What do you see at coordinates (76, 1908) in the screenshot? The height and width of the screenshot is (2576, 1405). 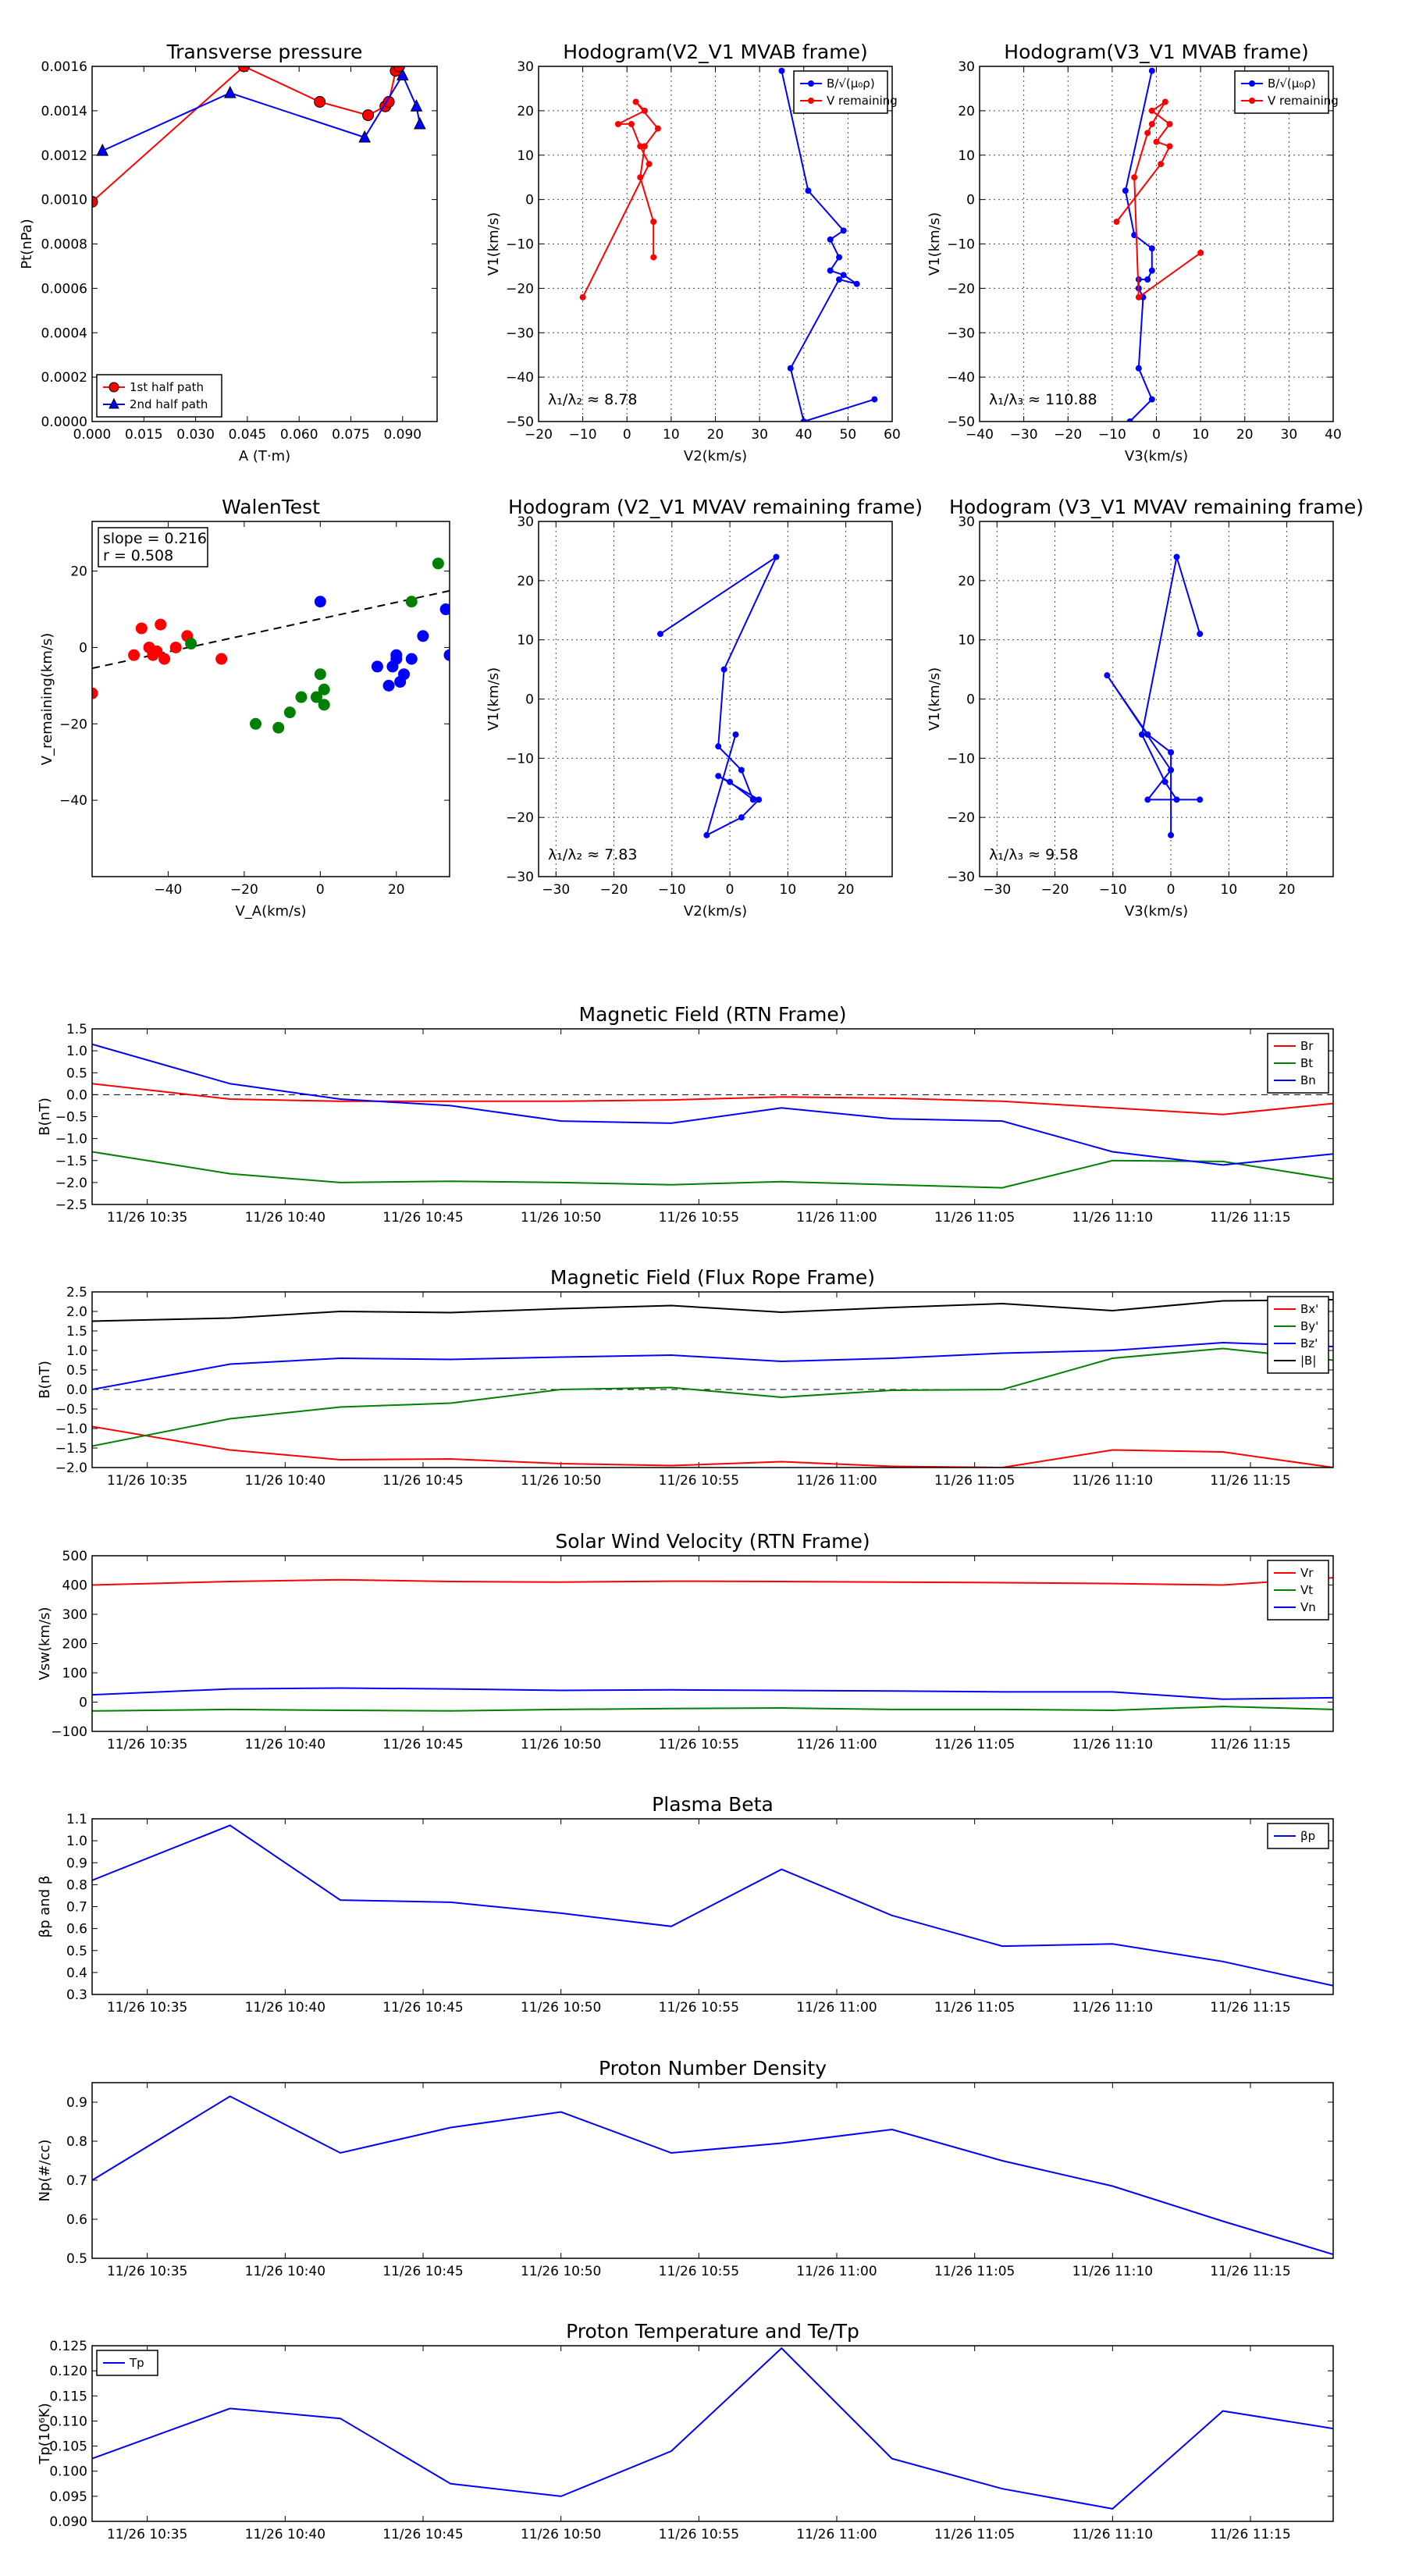 I see `y-tick-label: 0.7` at bounding box center [76, 1908].